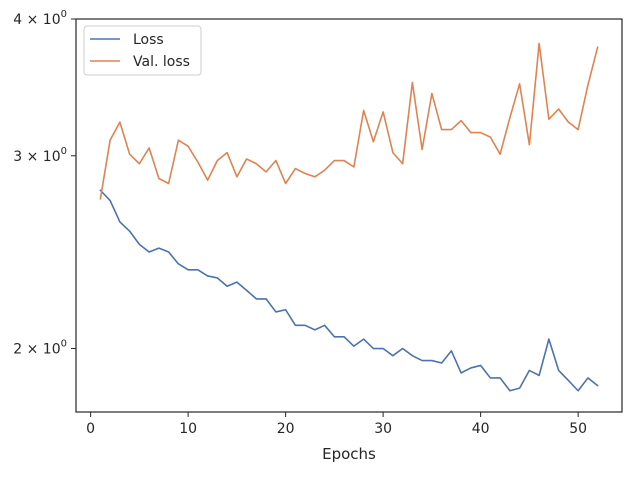 Image resolution: width=640 pixels, height=480 pixels. What do you see at coordinates (161, 62) in the screenshot?
I see `legend-label-val-loss: Val. loss` at bounding box center [161, 62].